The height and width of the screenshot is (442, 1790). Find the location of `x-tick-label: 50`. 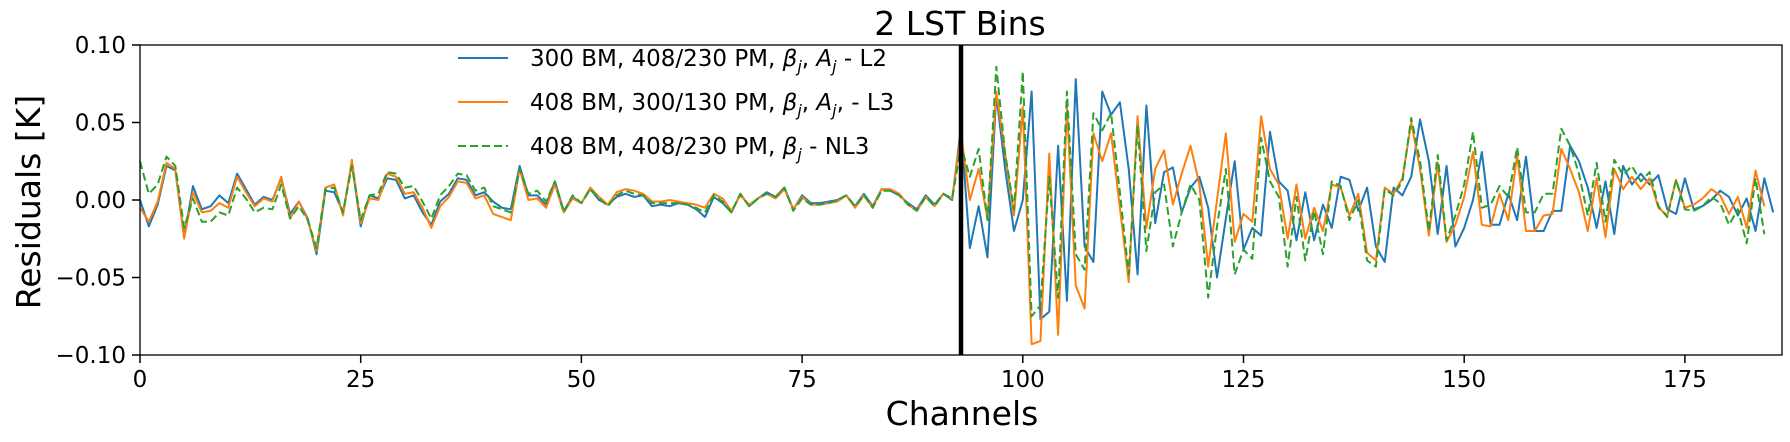

x-tick-label: 50 is located at coordinates (581, 380).